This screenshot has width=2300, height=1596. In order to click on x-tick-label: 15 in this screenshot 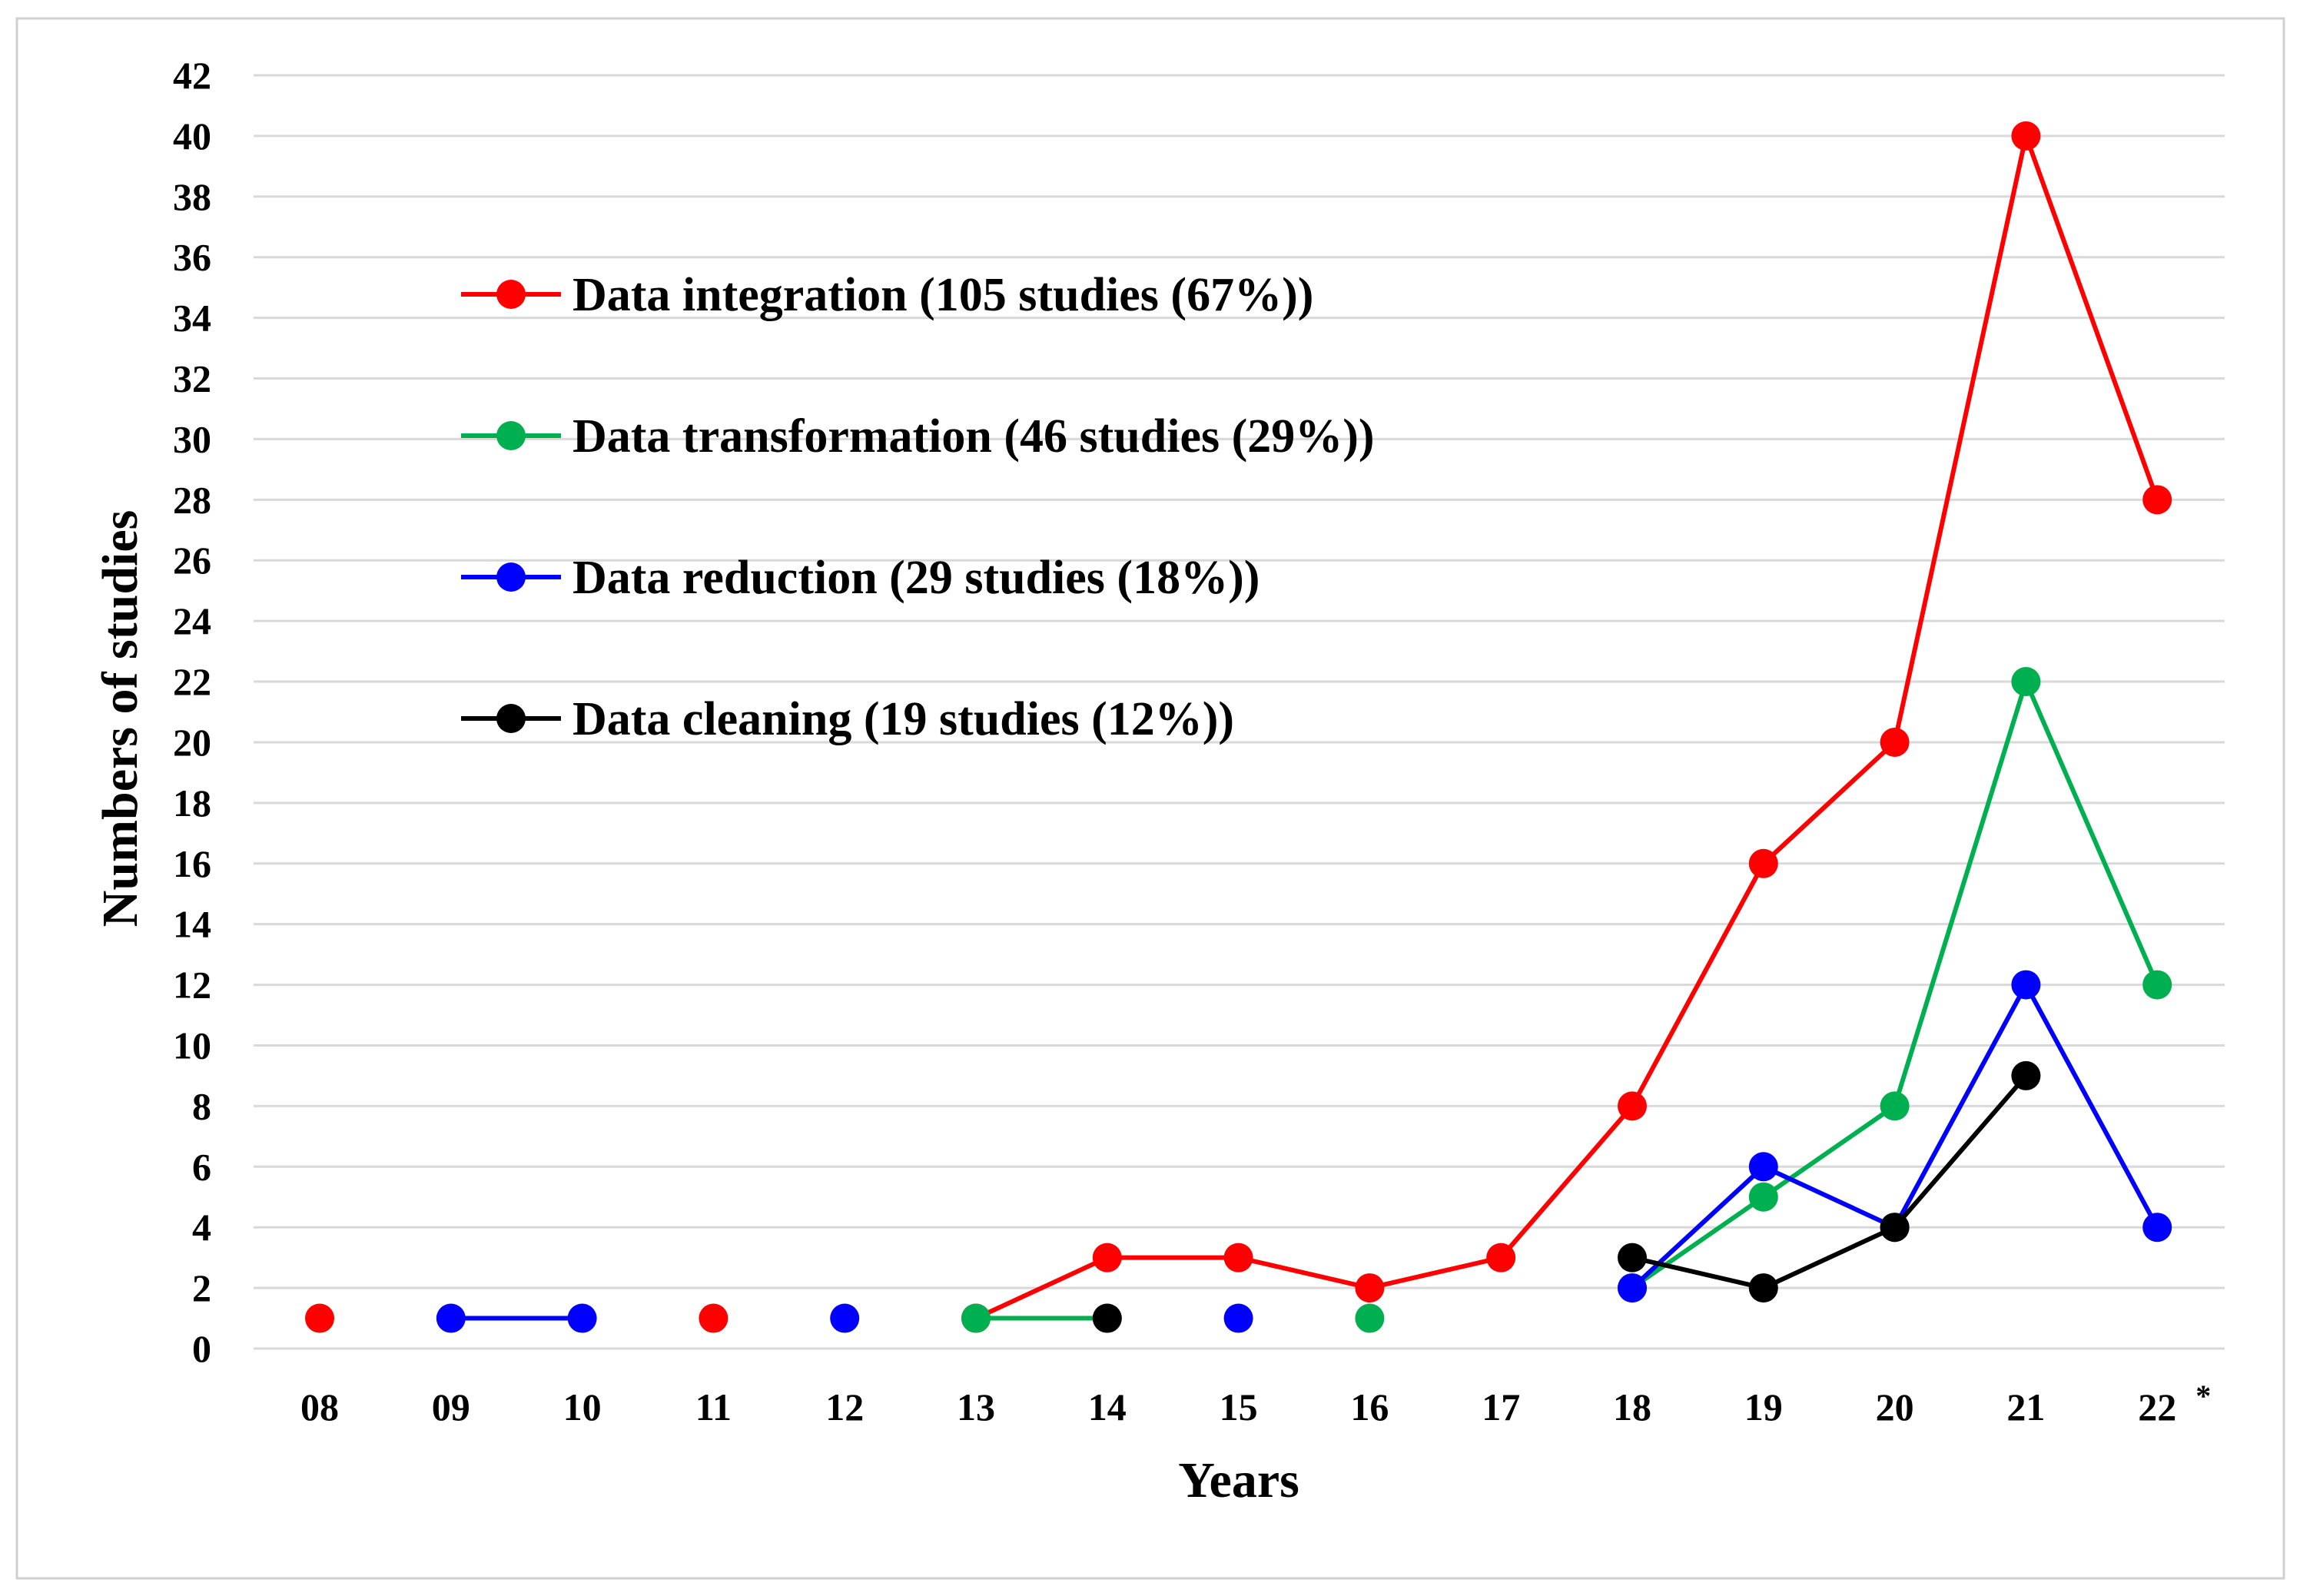, I will do `click(1239, 1406)`.